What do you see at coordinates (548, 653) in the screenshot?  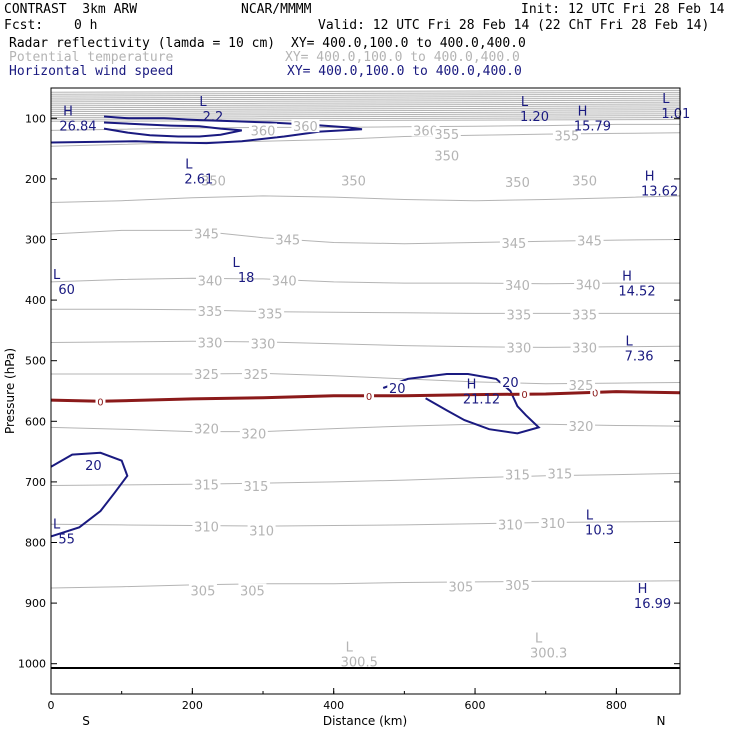 I see `extremum-value: 300.3` at bounding box center [548, 653].